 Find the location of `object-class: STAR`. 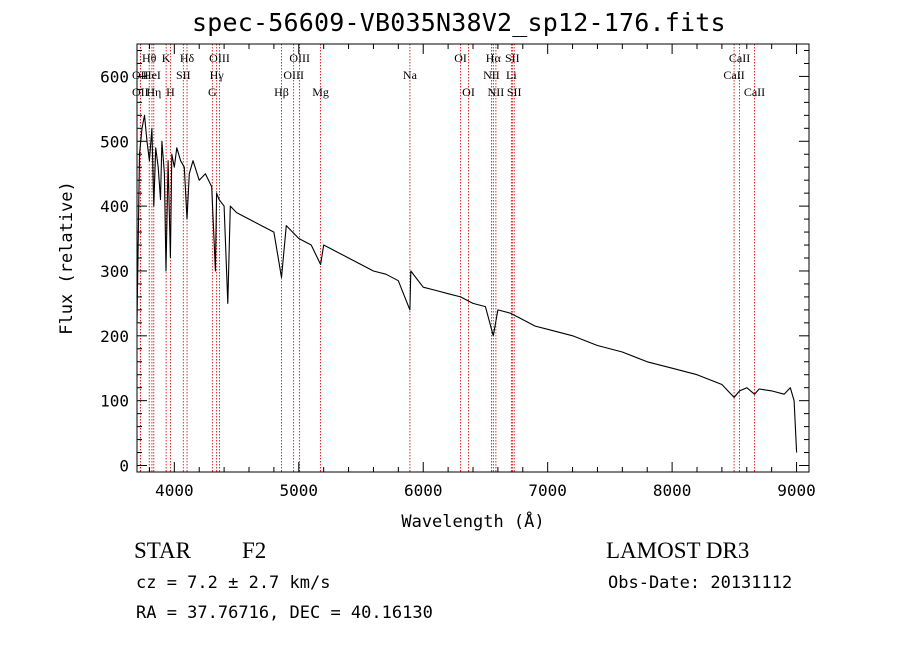

object-class: STAR is located at coordinates (162, 550).